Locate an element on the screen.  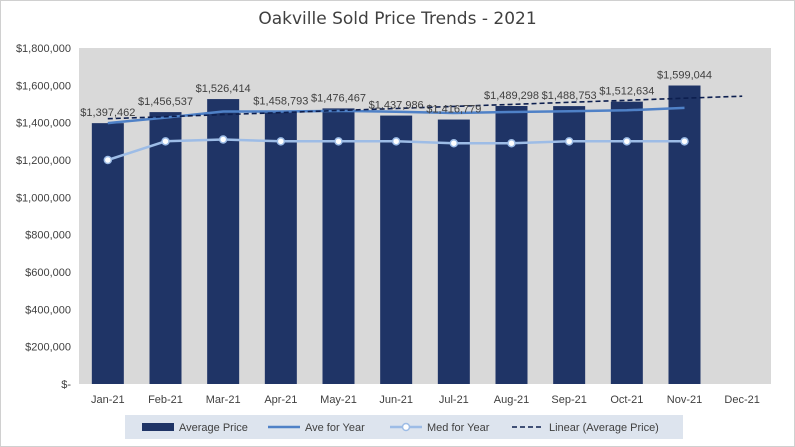
y-tick-label: $1,000,000 is located at coordinates (43, 198).